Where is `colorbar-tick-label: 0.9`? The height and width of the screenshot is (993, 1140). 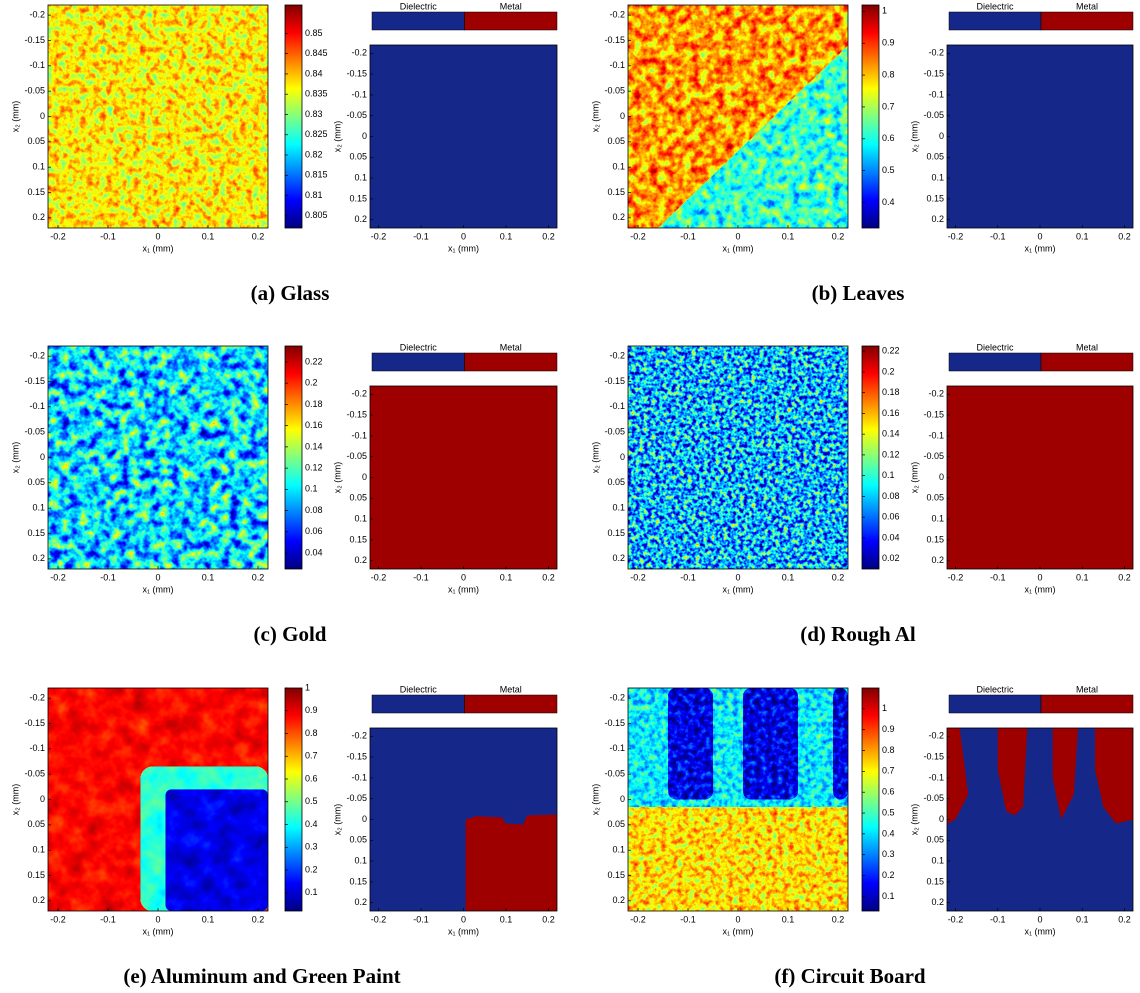
colorbar-tick-label: 0.9 is located at coordinates (311, 710).